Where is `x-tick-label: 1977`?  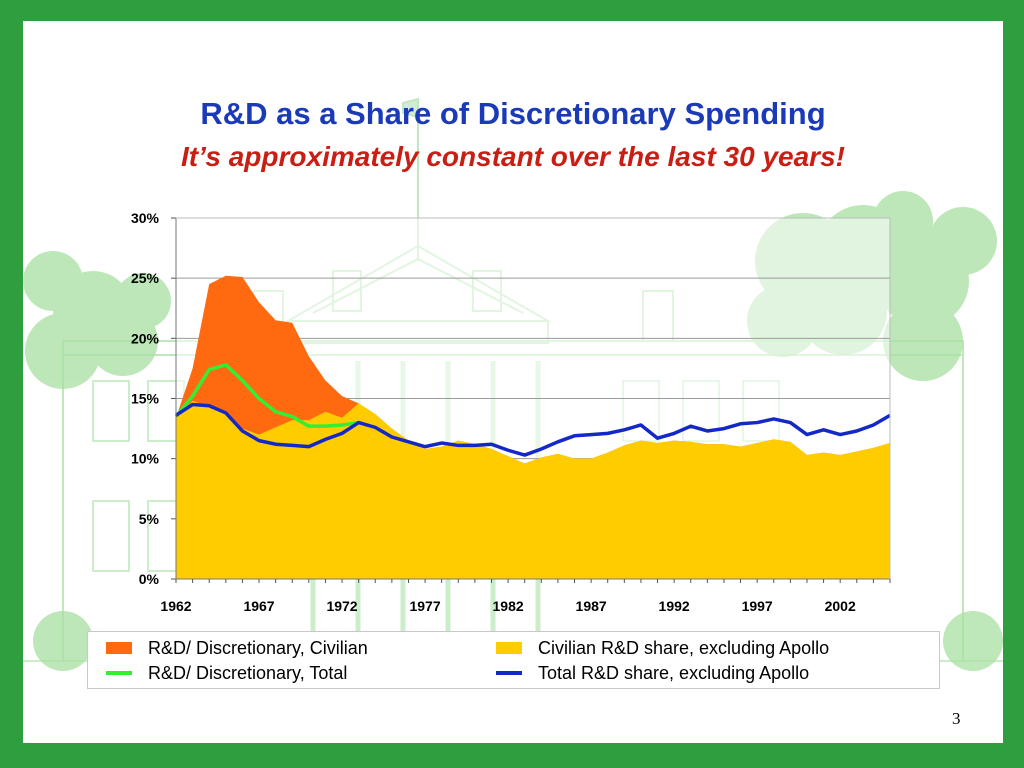
x-tick-label: 1977 is located at coordinates (424, 606).